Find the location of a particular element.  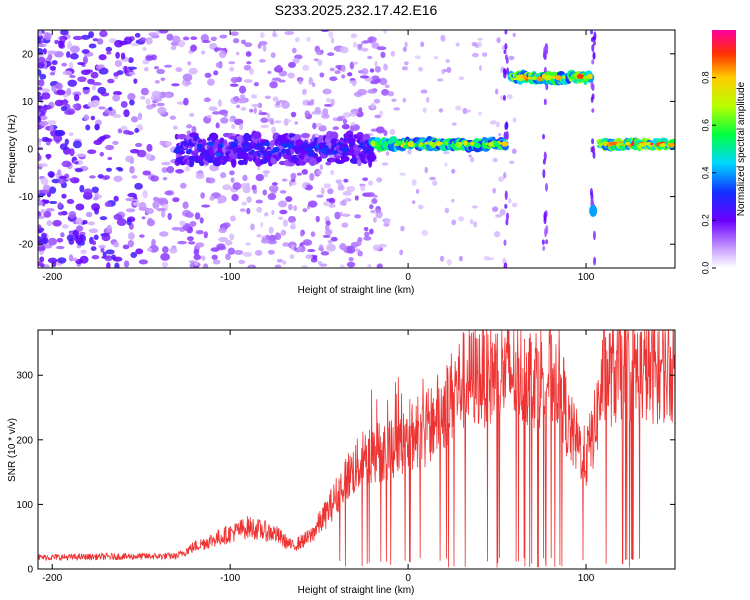

signal-cell is located at coordinates (593, 210).